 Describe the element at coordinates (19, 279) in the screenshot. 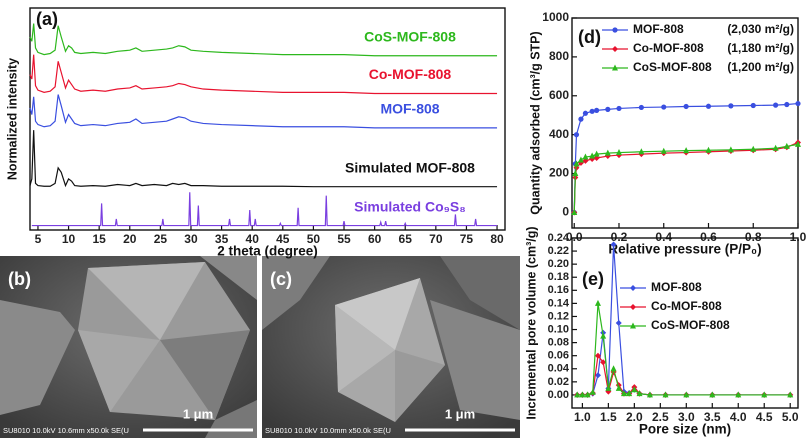

I see `panel-label: (b)` at that location.